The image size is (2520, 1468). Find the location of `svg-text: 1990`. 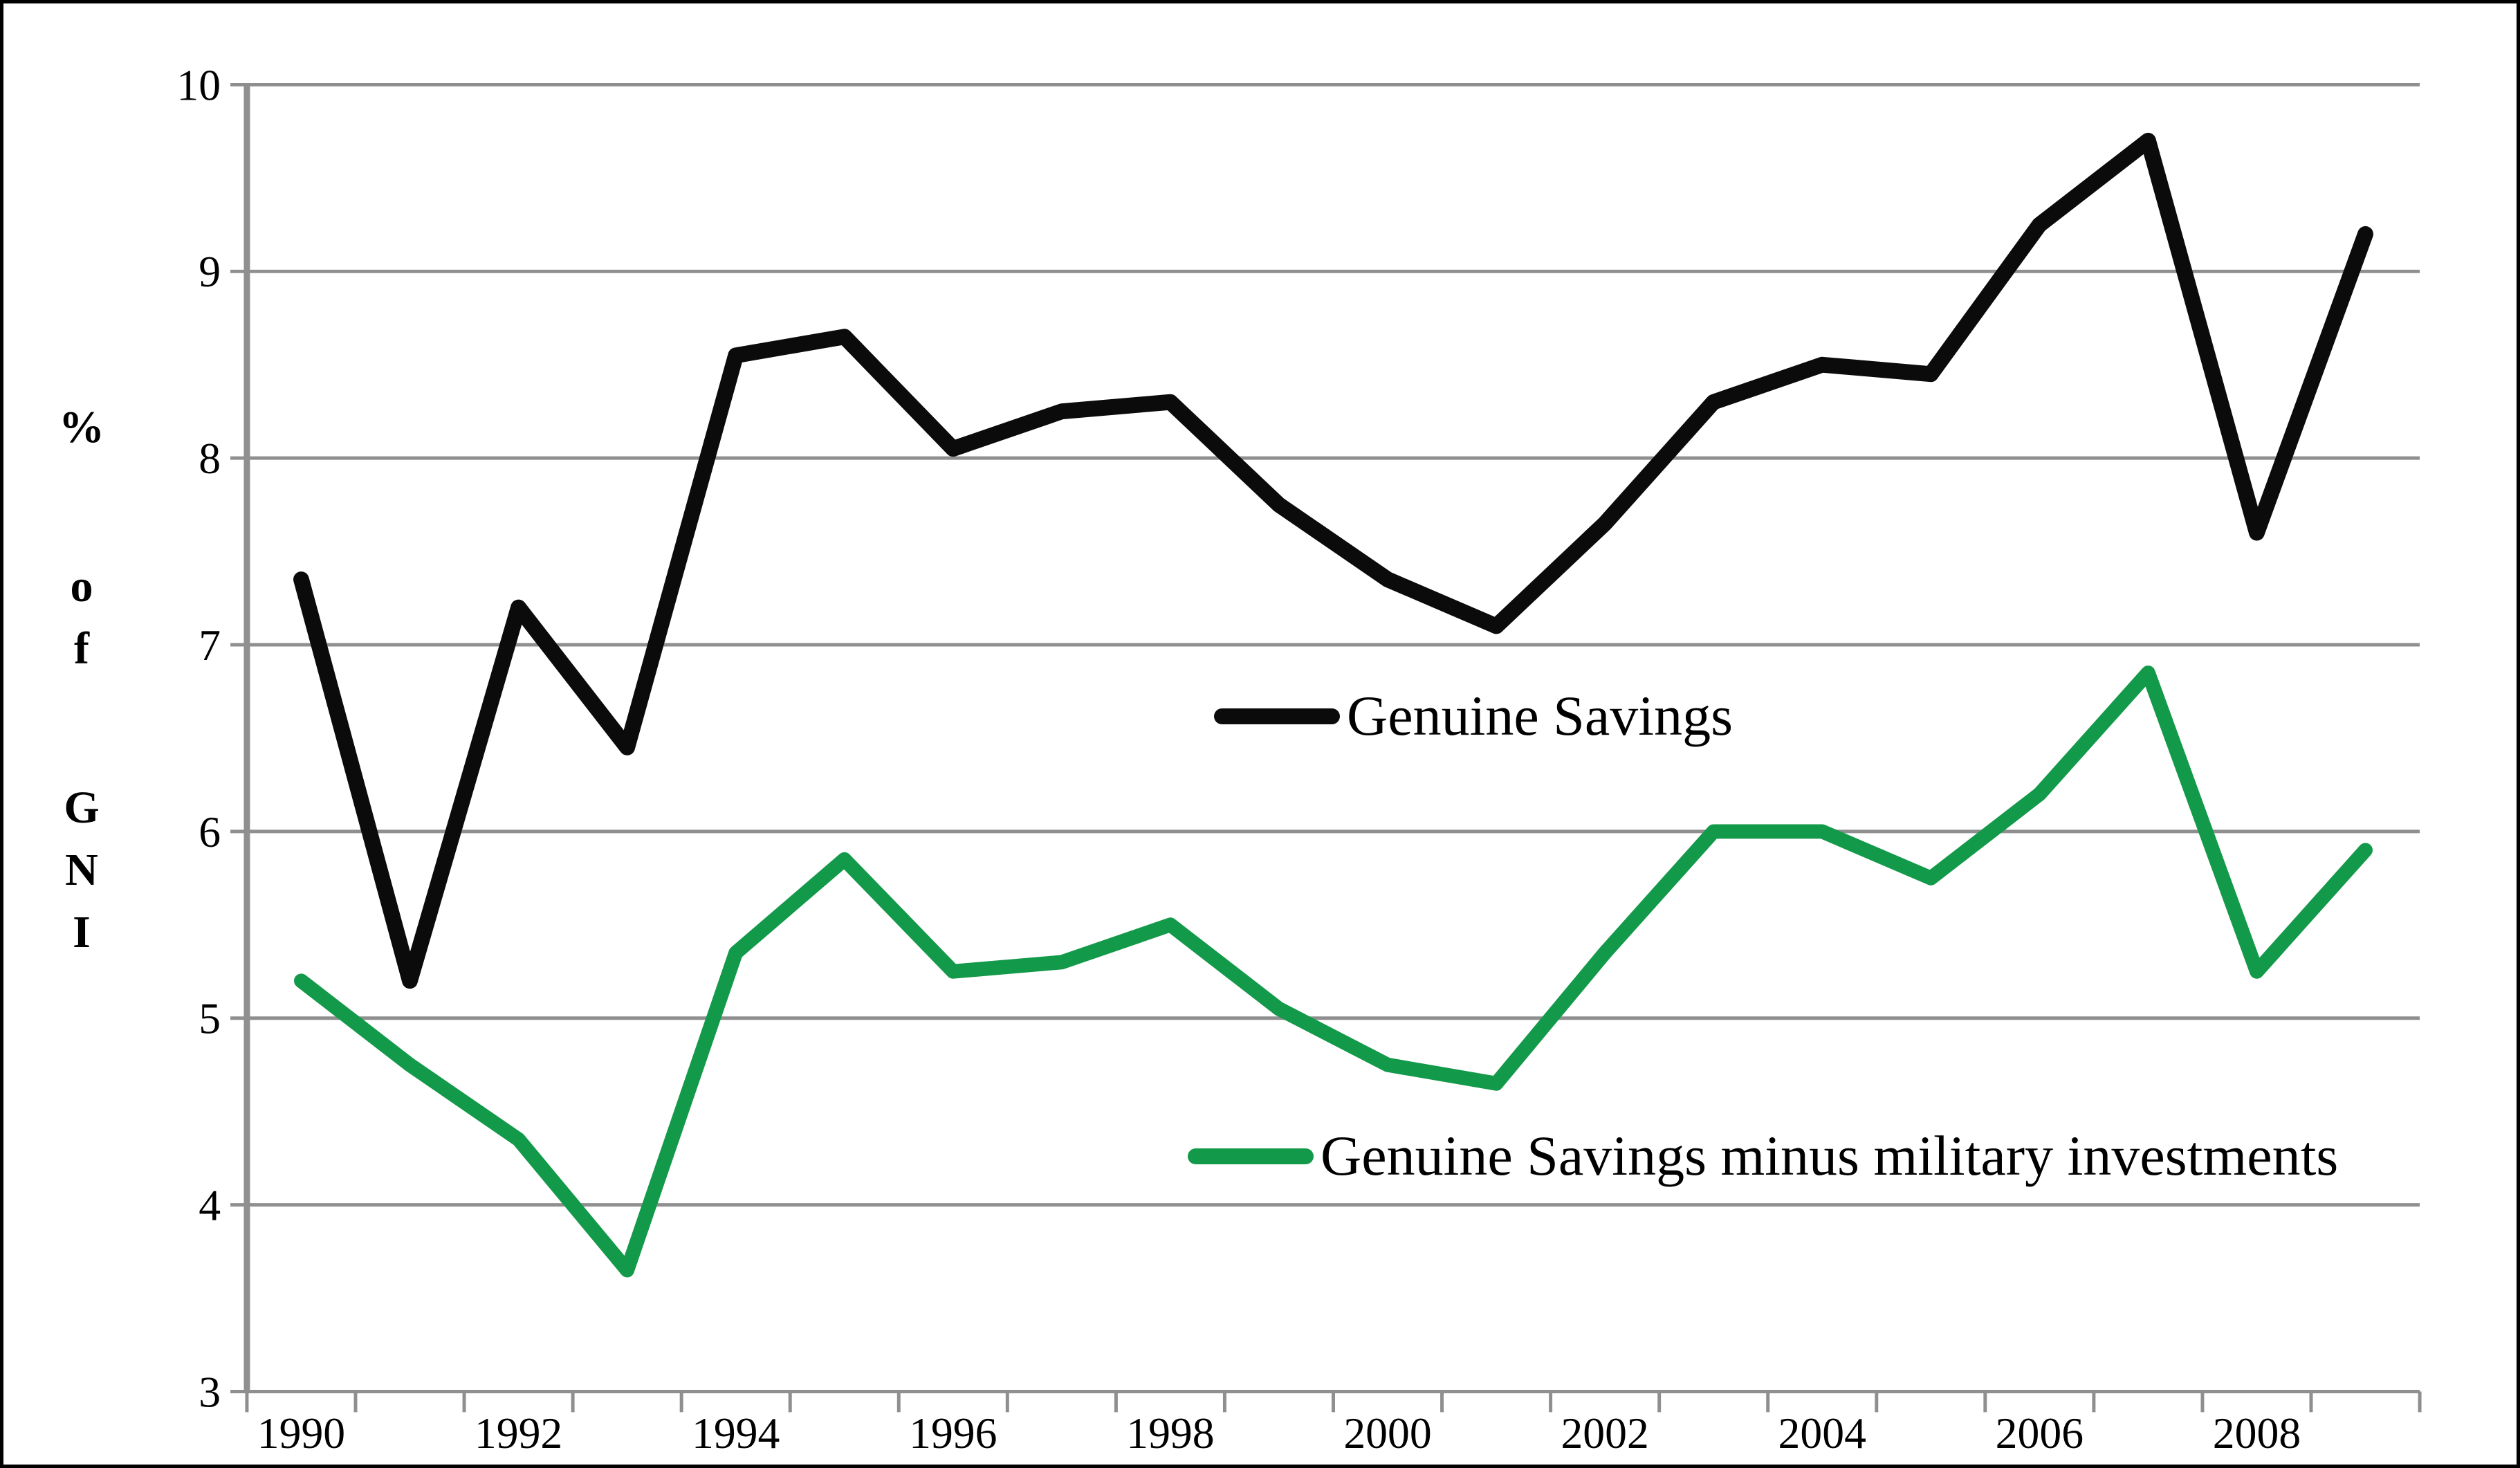

svg-text: 1990 is located at coordinates (301, 1433).